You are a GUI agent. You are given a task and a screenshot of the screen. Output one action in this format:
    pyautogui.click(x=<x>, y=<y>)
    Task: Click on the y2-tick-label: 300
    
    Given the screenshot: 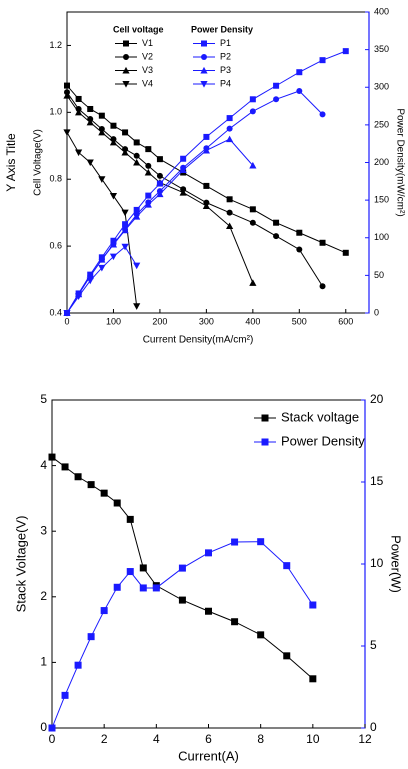 What is the action you would take?
    pyautogui.click(x=381, y=87)
    